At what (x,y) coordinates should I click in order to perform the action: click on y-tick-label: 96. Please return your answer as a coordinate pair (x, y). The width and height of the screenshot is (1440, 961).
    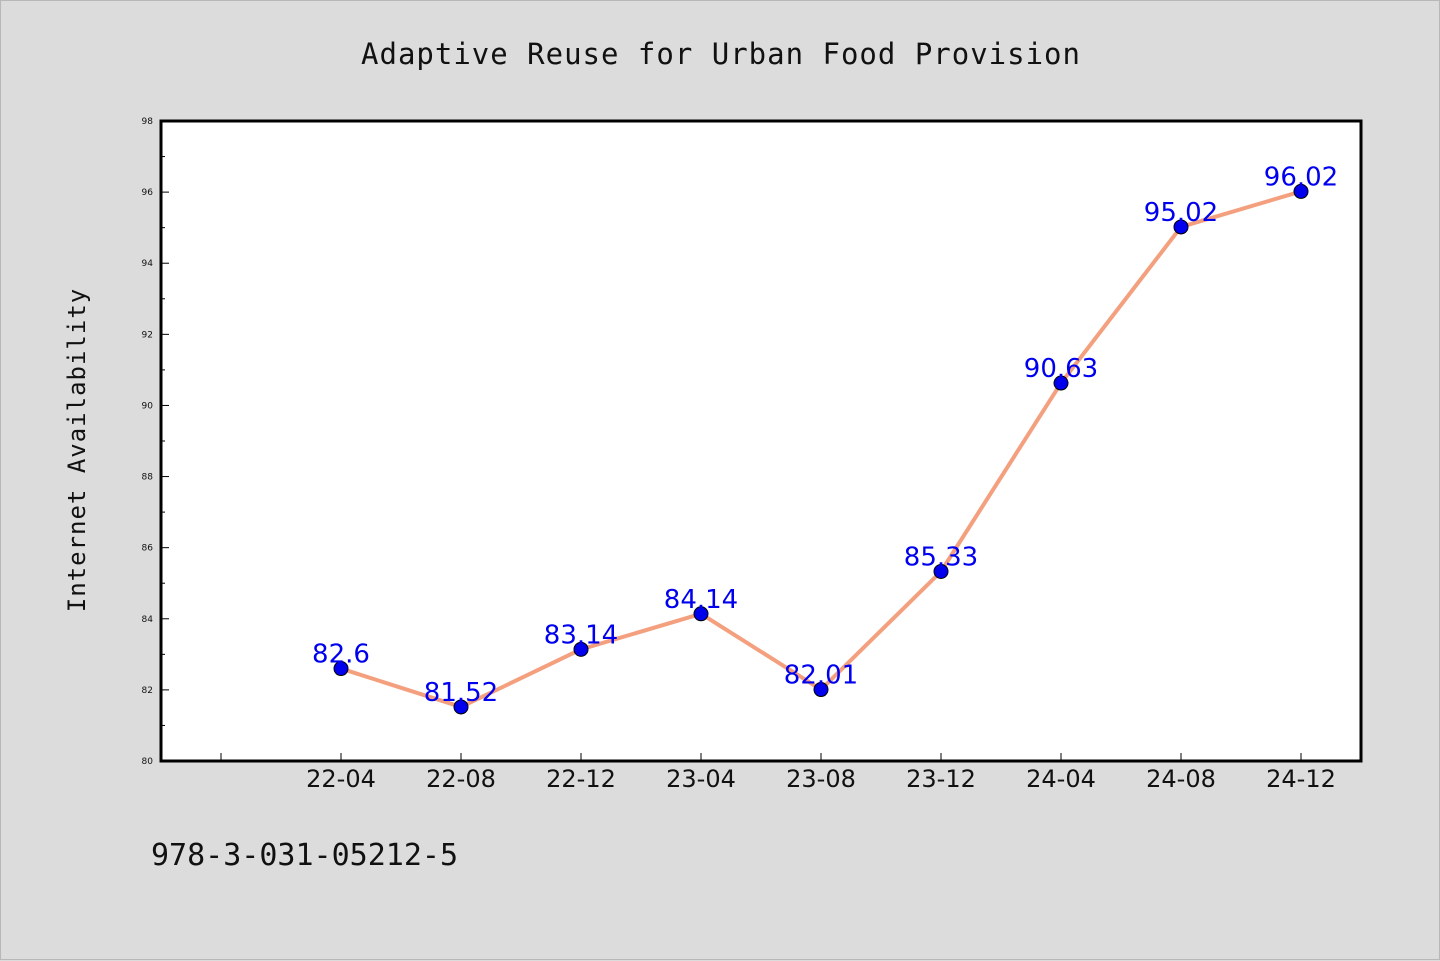
    Looking at the image, I should click on (148, 193).